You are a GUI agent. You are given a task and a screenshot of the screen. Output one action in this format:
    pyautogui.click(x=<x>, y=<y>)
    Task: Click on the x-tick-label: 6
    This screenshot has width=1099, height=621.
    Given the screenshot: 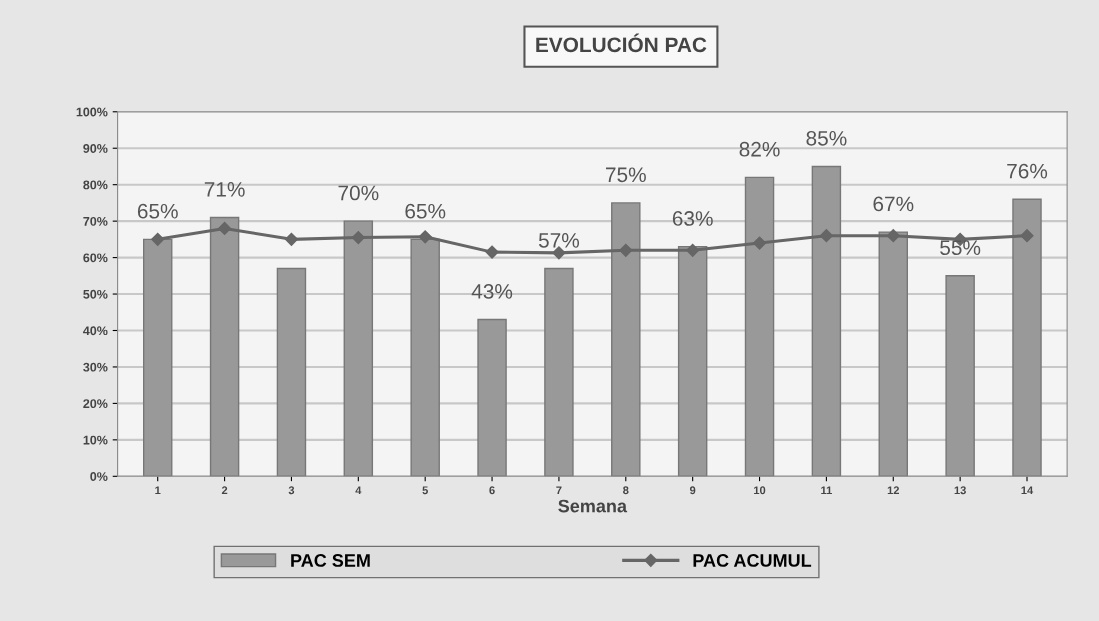 What is the action you would take?
    pyautogui.click(x=492, y=490)
    